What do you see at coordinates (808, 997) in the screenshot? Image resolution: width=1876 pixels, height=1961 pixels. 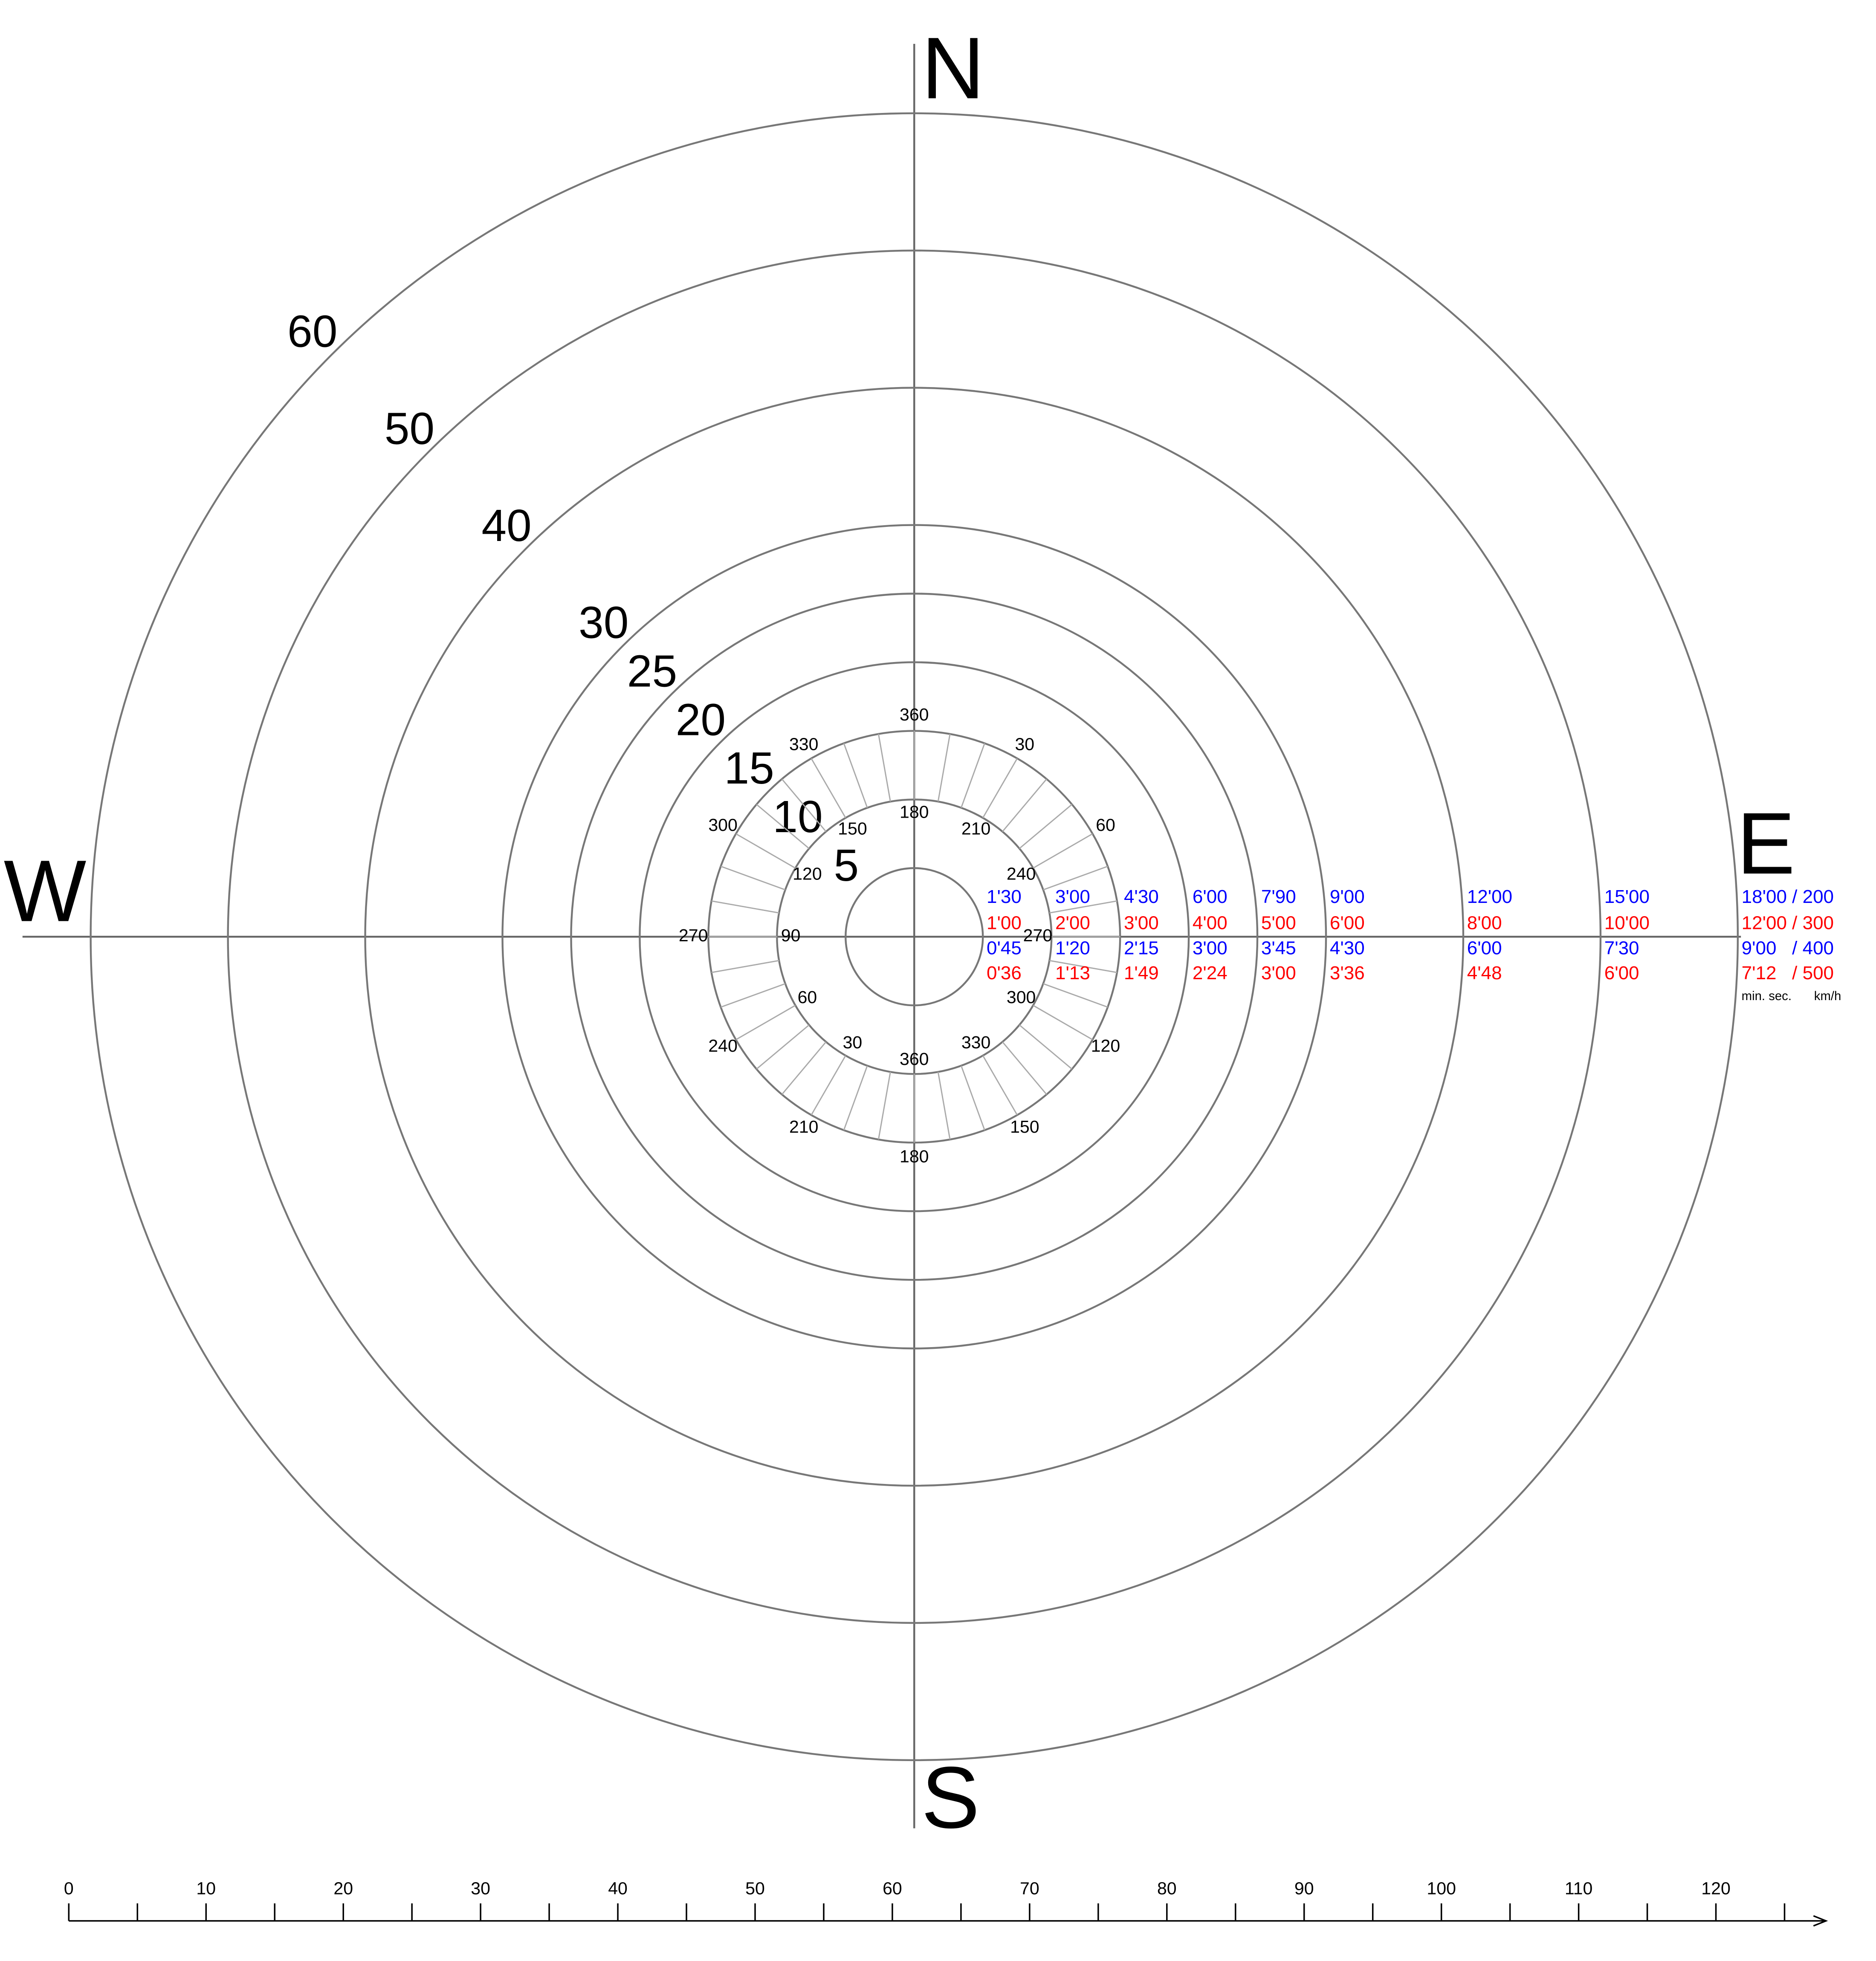 I see `inner-bearing-label: 60` at bounding box center [808, 997].